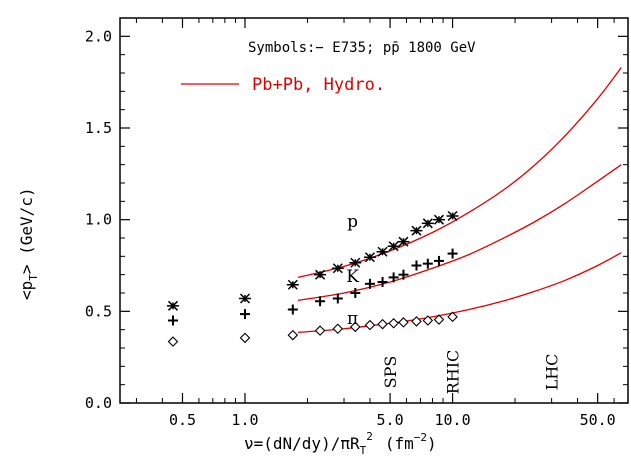 The height and width of the screenshot is (468, 631). Describe the element at coordinates (98, 36) in the screenshot. I see `y-tick-label: 2.0` at that location.